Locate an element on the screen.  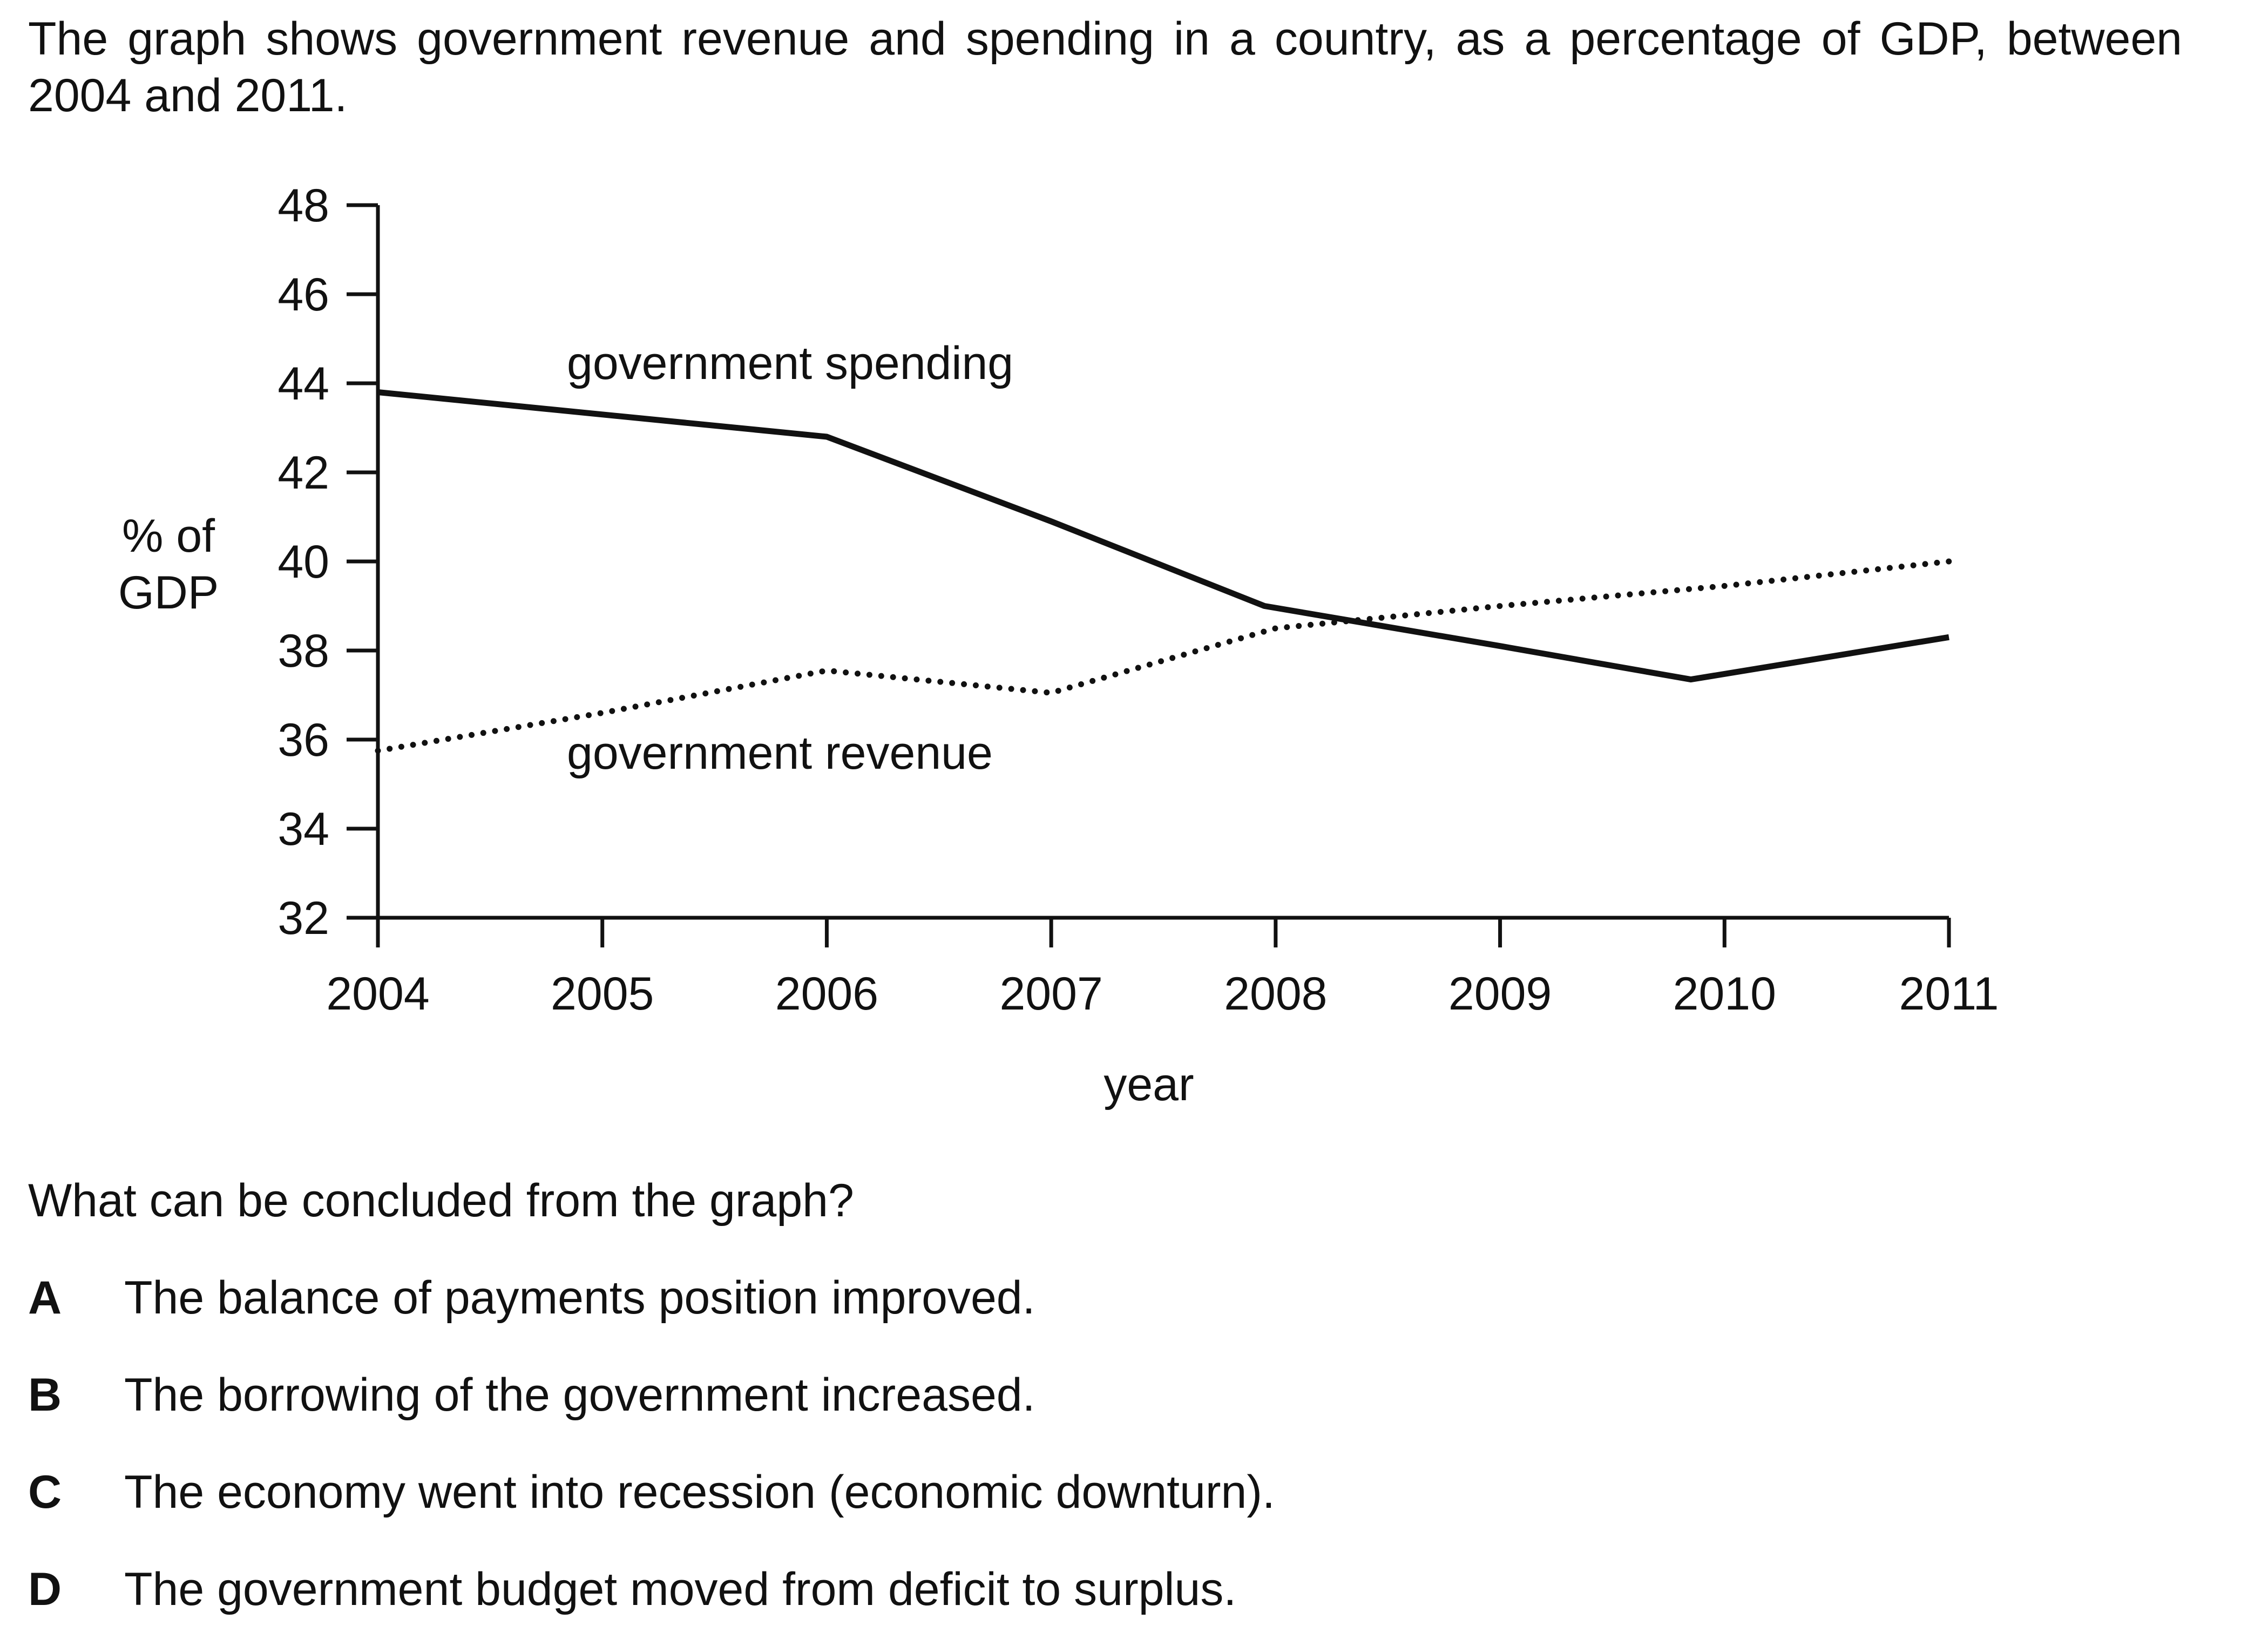
y-tick-label: 46 is located at coordinates (303, 295).